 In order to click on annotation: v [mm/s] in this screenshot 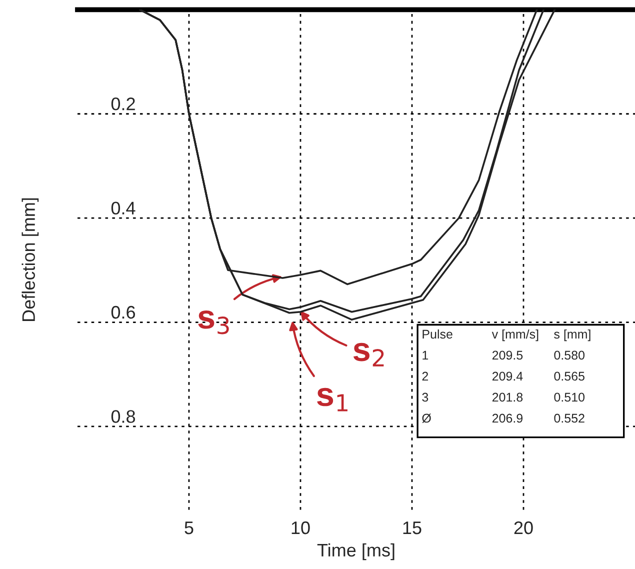, I will do `click(515, 335)`.